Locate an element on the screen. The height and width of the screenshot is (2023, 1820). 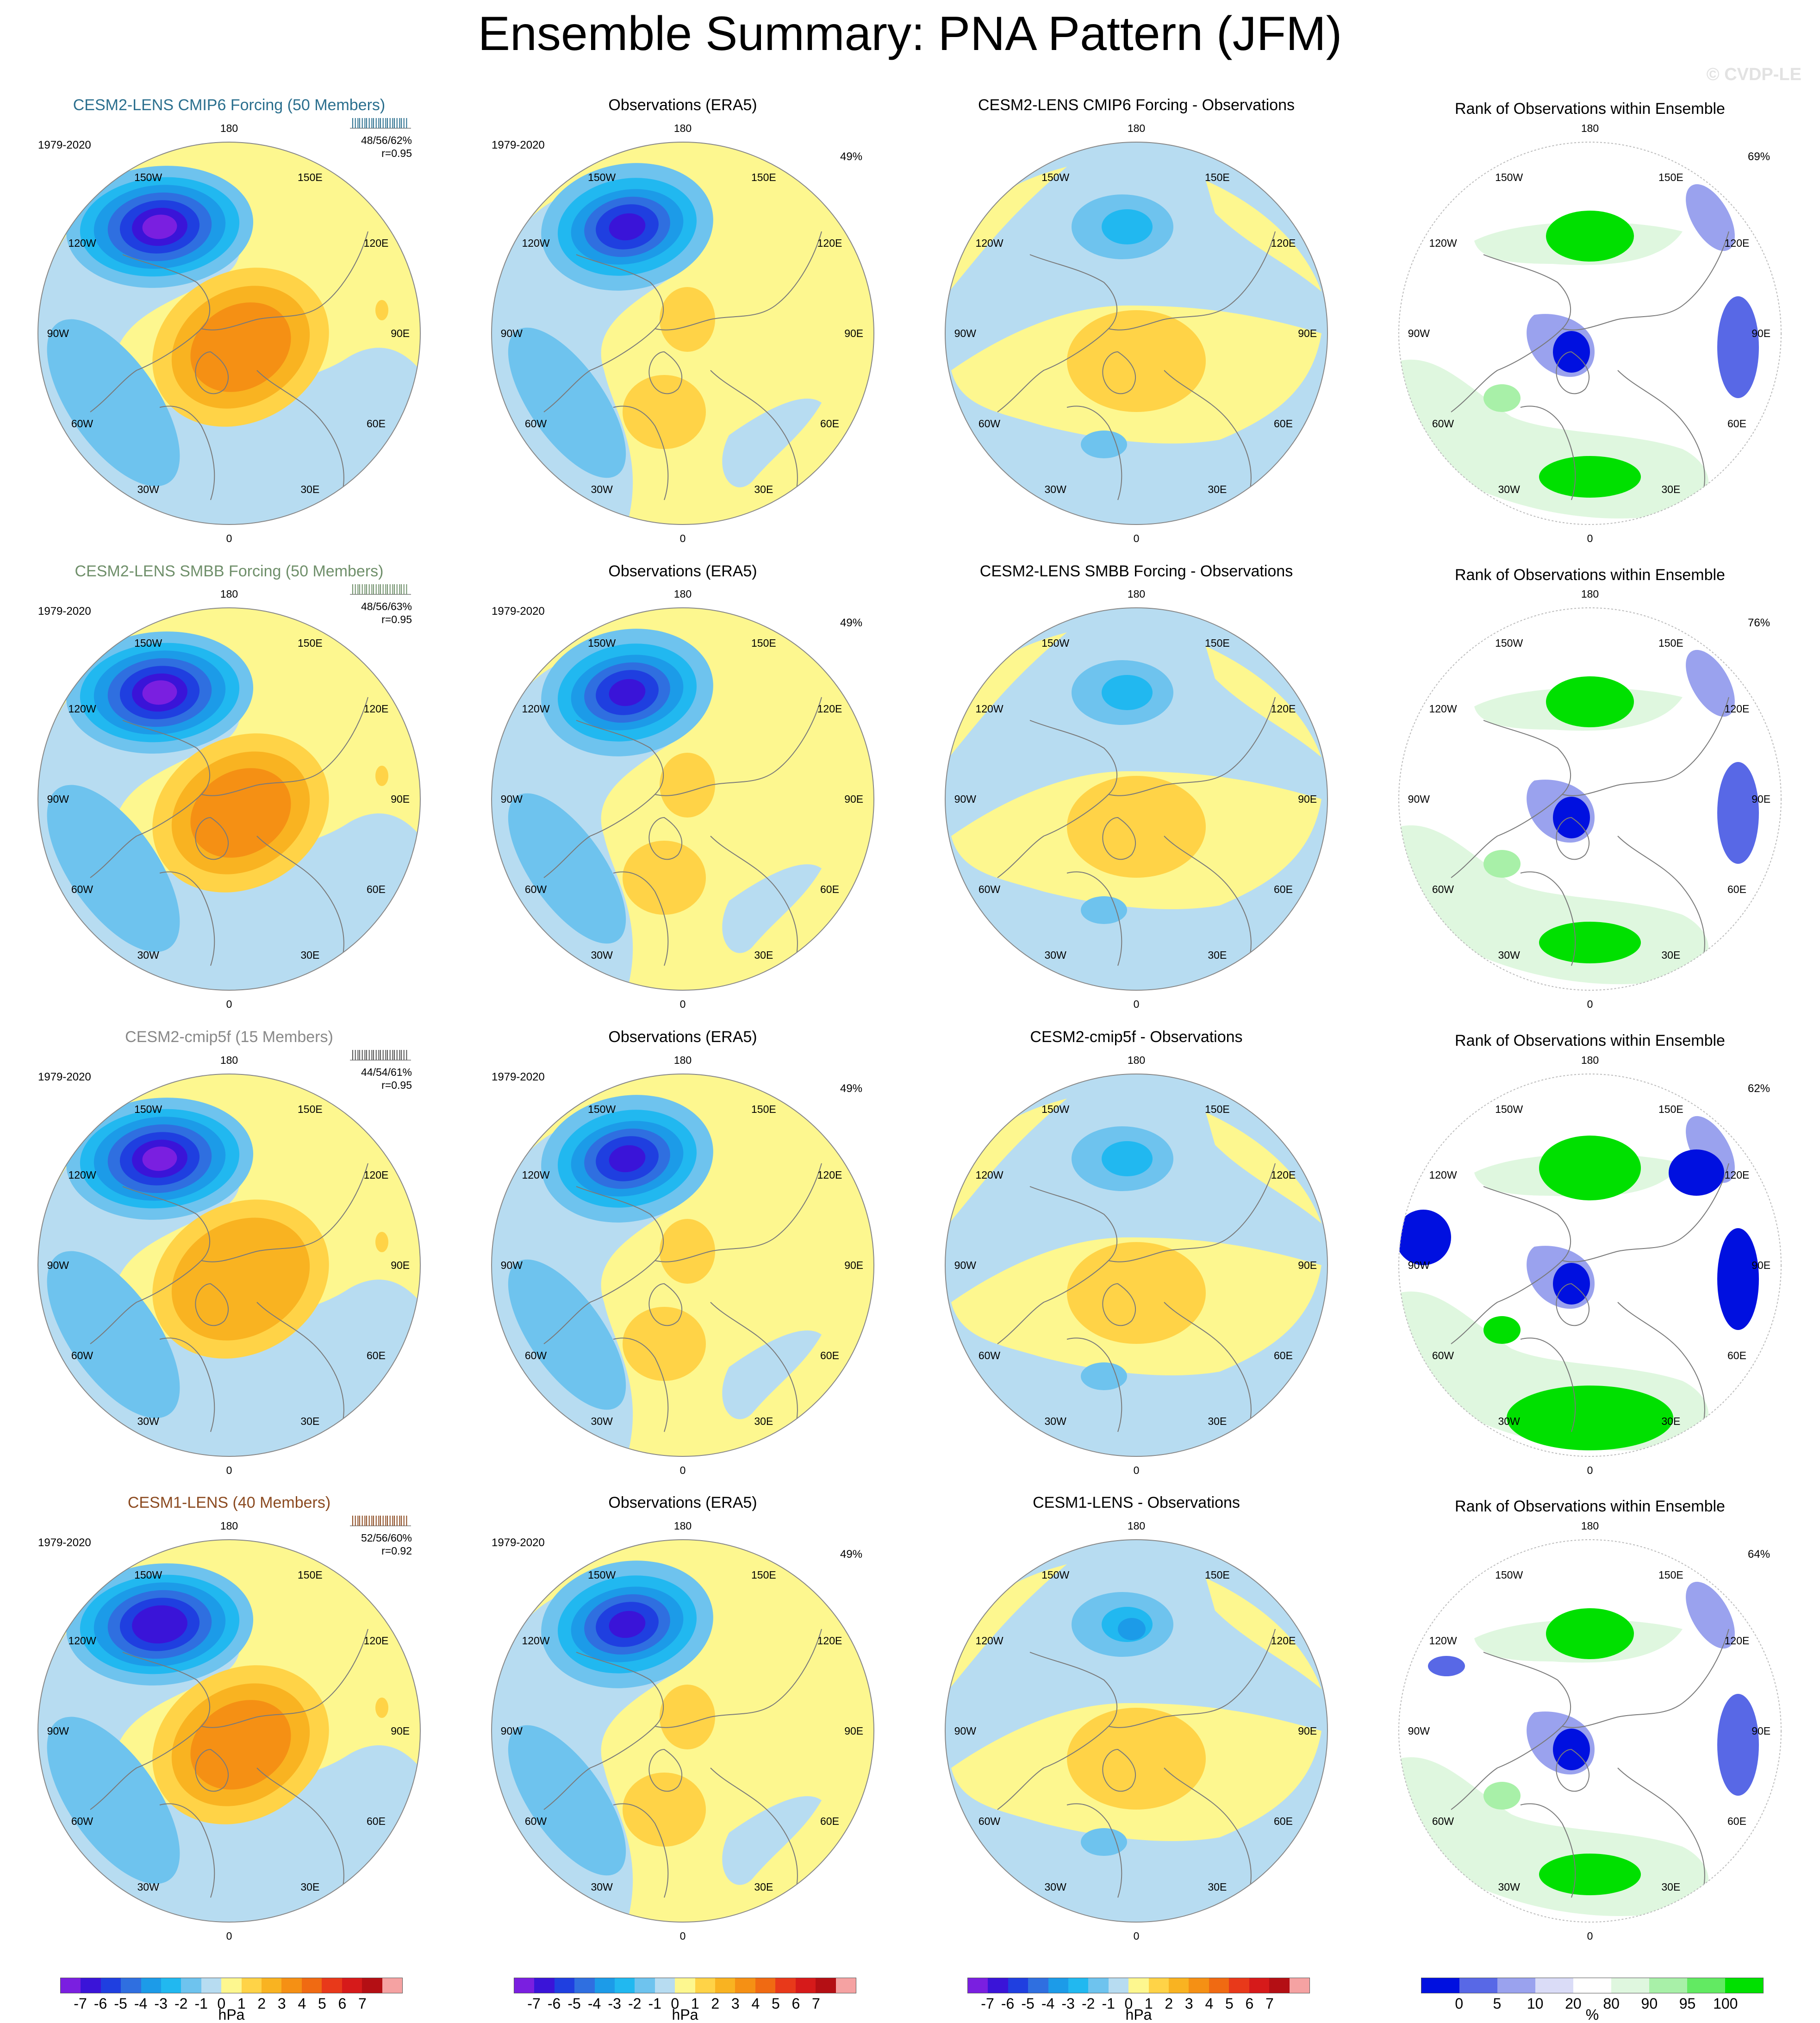
diff-field is located at coordinates (1136, 1265).